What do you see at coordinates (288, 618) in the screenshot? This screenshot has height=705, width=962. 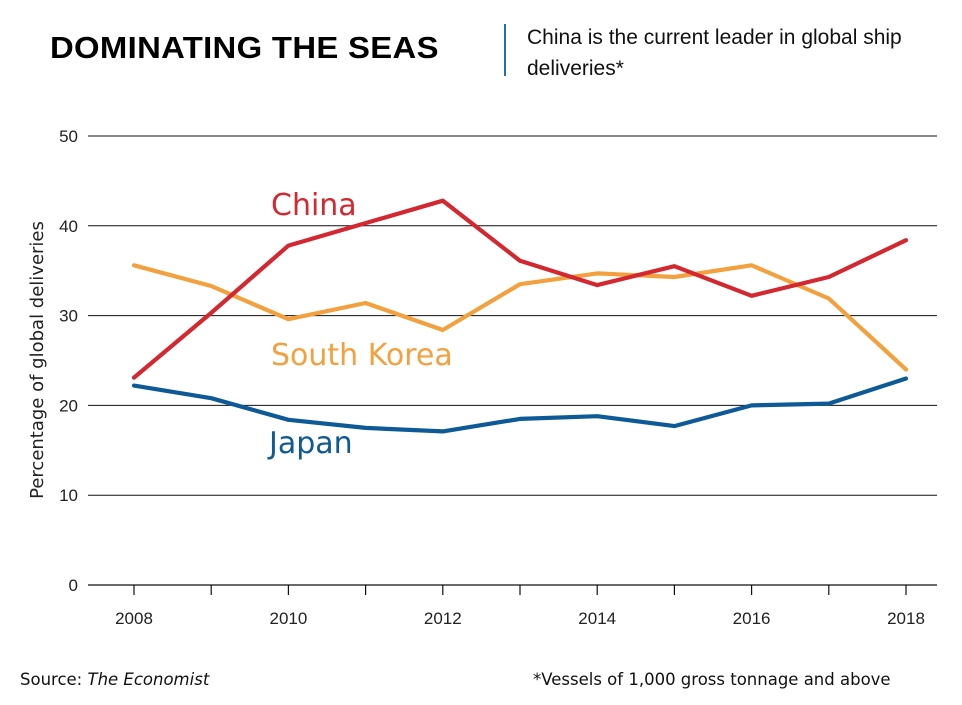 I see `x-tick-label: 2010` at bounding box center [288, 618].